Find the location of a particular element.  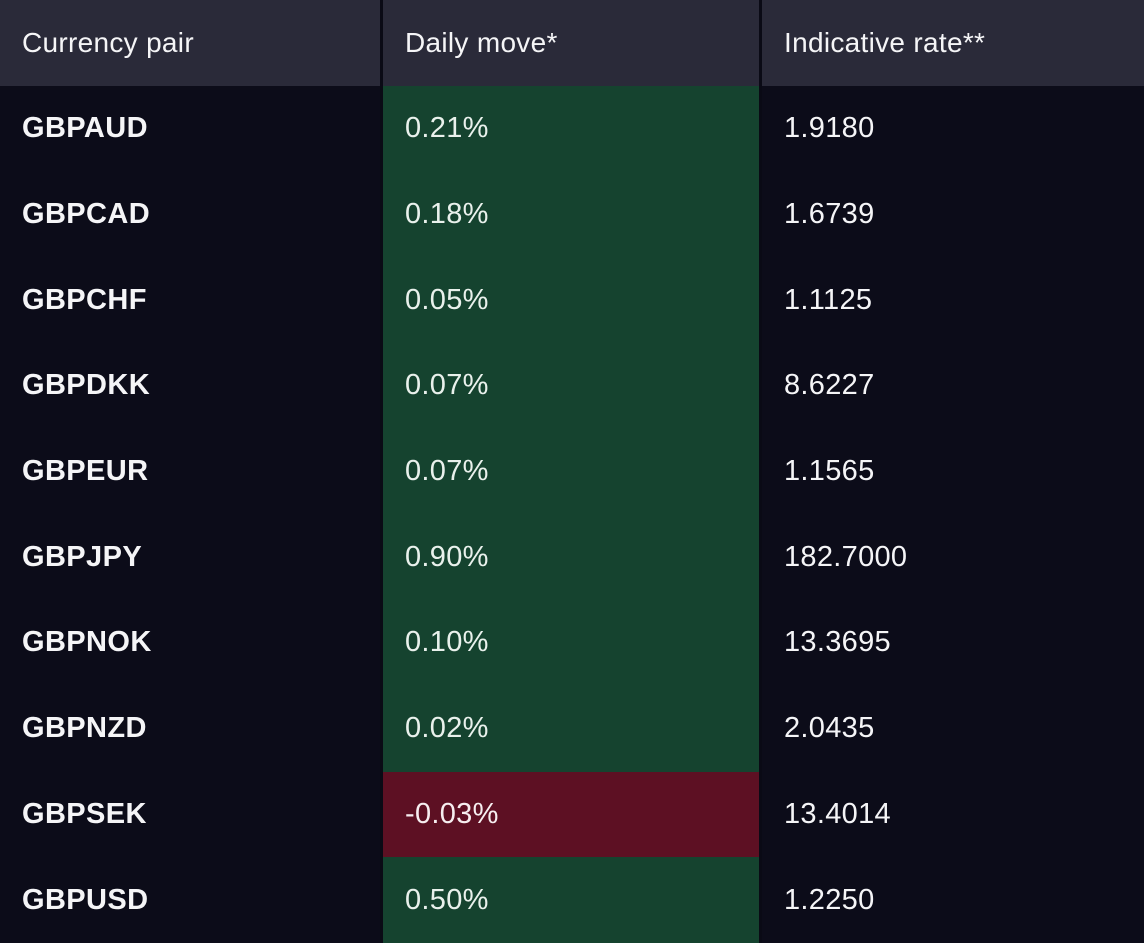

daily-move-cell: 0.02% is located at coordinates (571, 728).